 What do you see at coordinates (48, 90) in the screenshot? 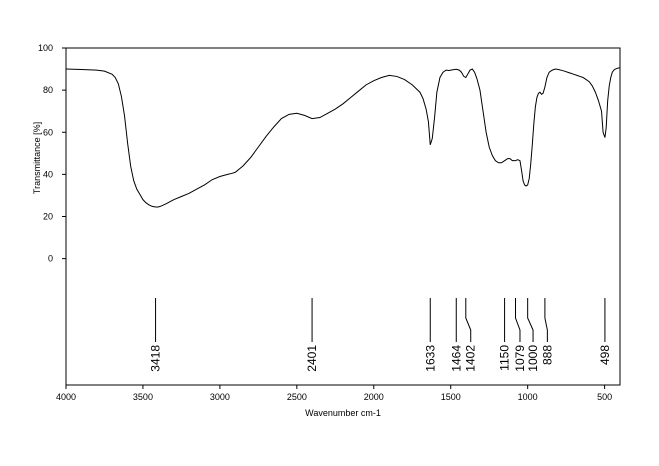
I see `y-tick-label: 80` at bounding box center [48, 90].